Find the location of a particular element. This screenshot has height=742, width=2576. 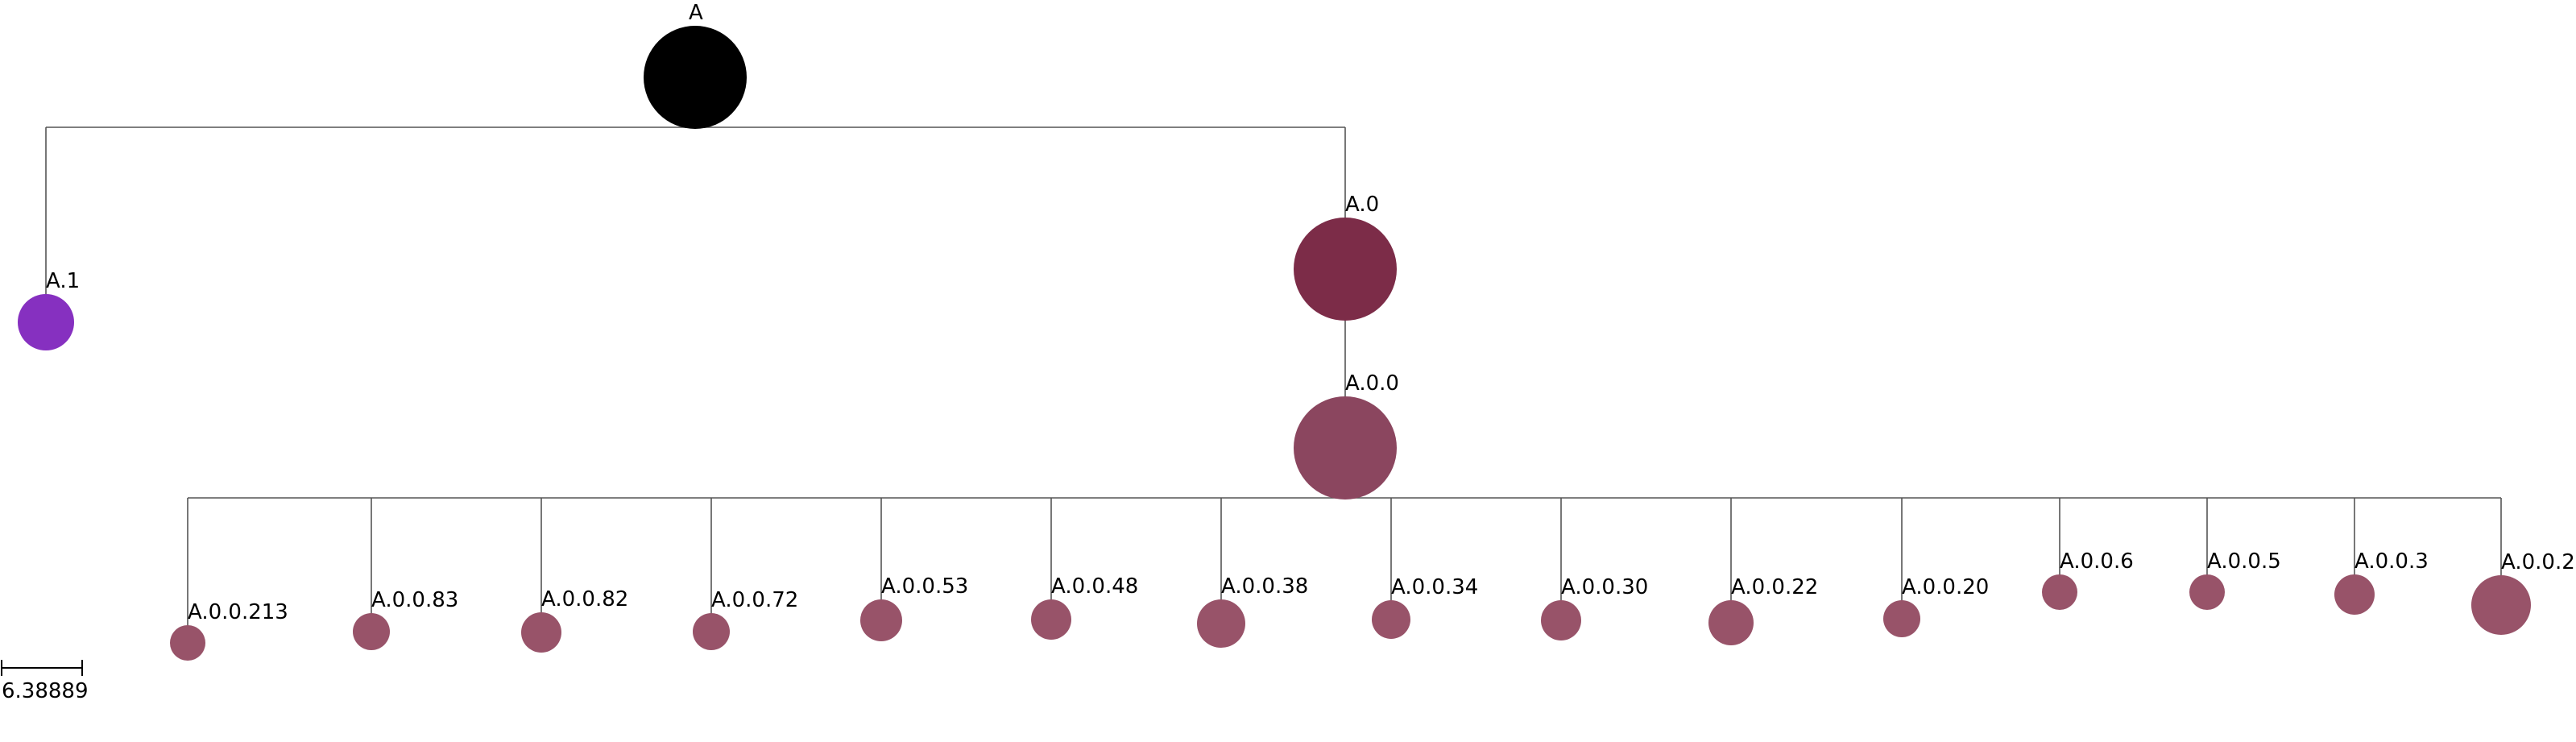

tree-node-a-1: A.1 is located at coordinates (49, 309).